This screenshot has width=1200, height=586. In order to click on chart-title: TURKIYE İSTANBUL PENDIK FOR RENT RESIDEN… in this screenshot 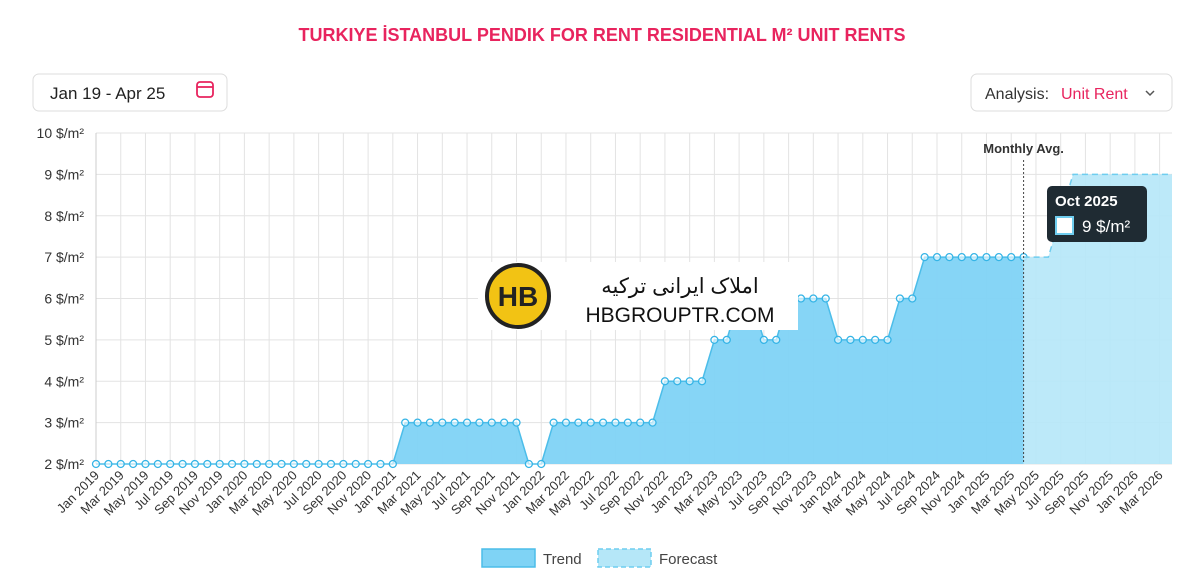, I will do `click(601, 35)`.